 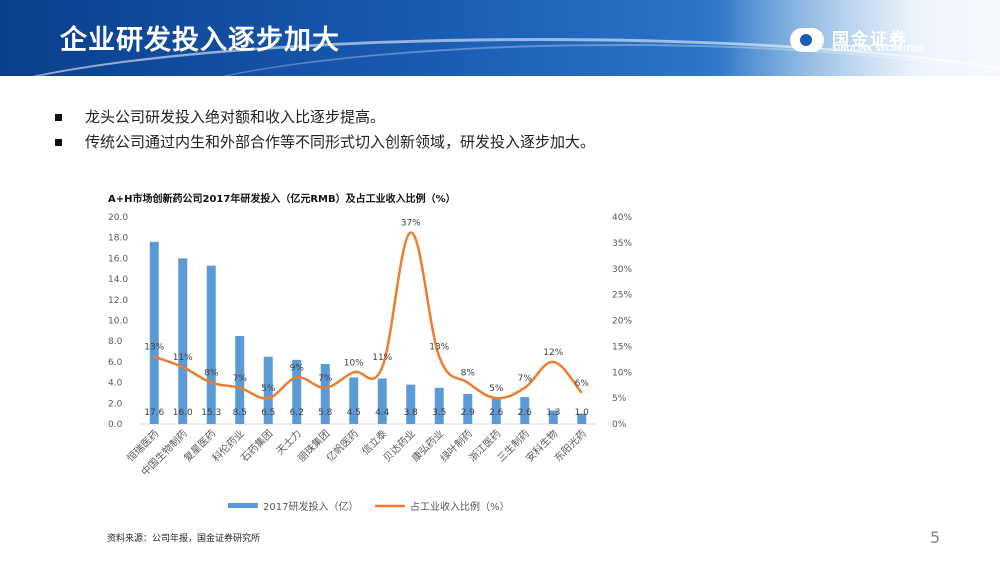 I want to click on y-left-tick-label: 2.0, so click(x=115, y=404).